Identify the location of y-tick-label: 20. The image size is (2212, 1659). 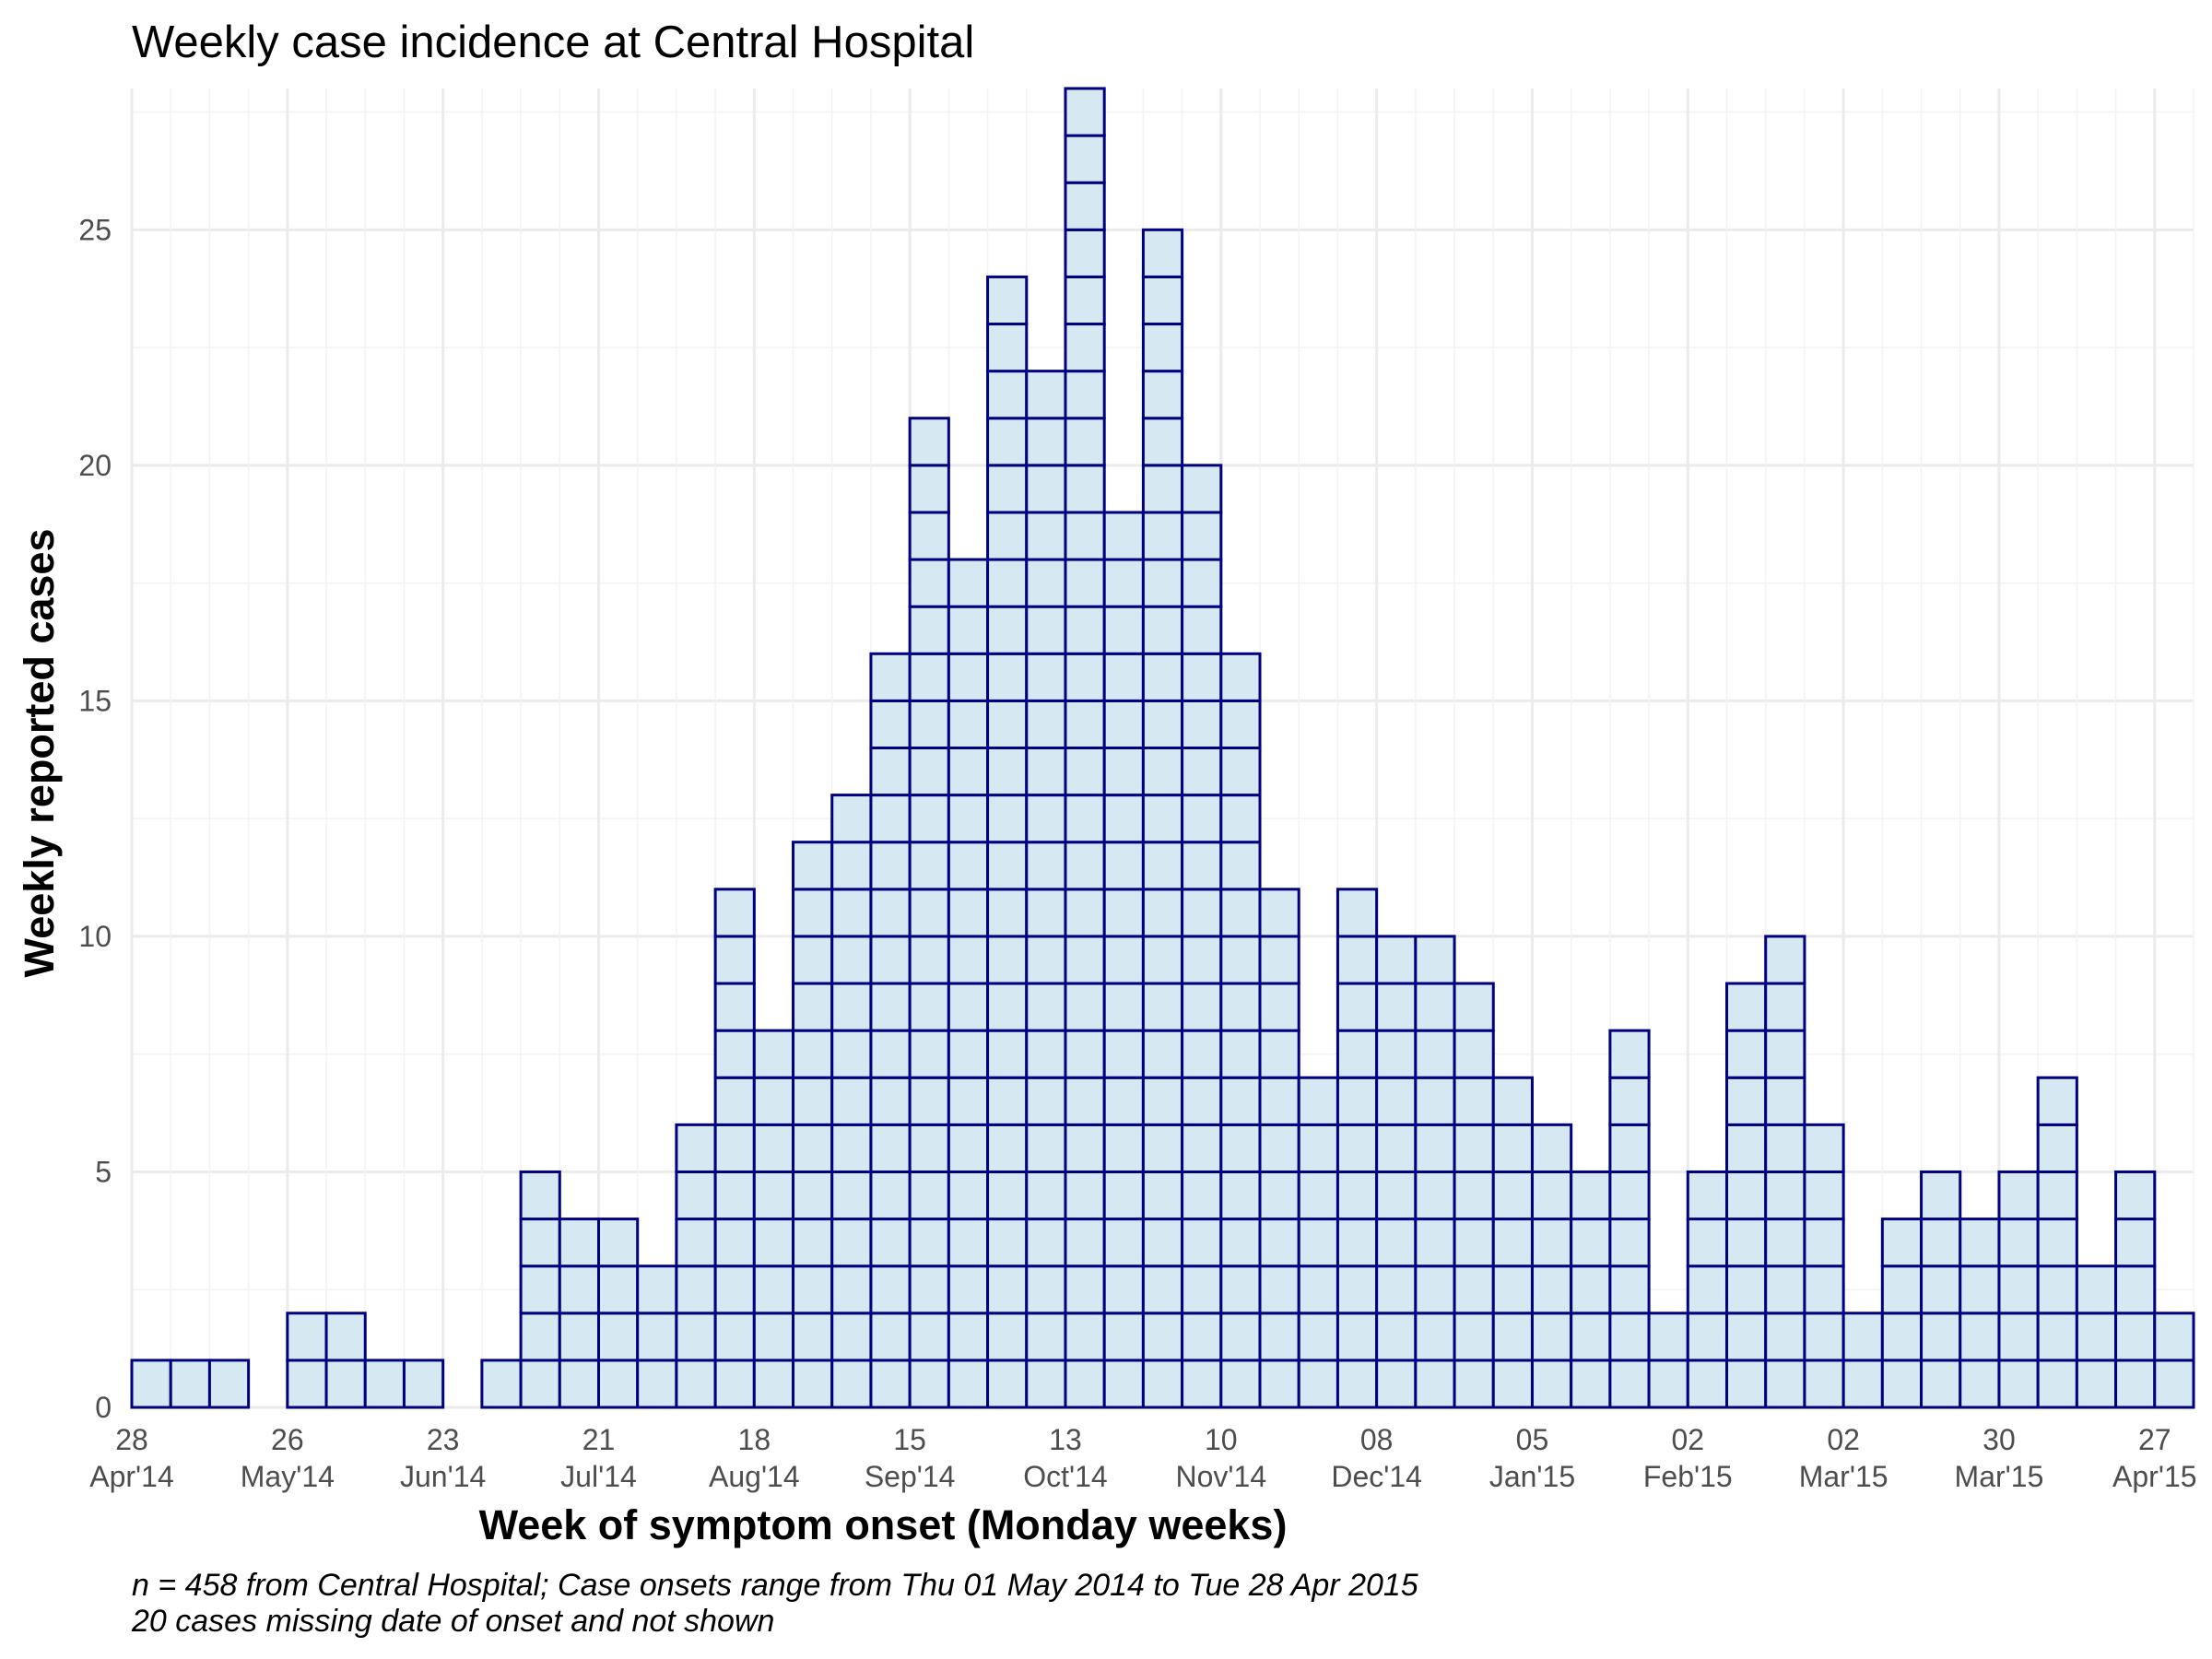
(95, 465).